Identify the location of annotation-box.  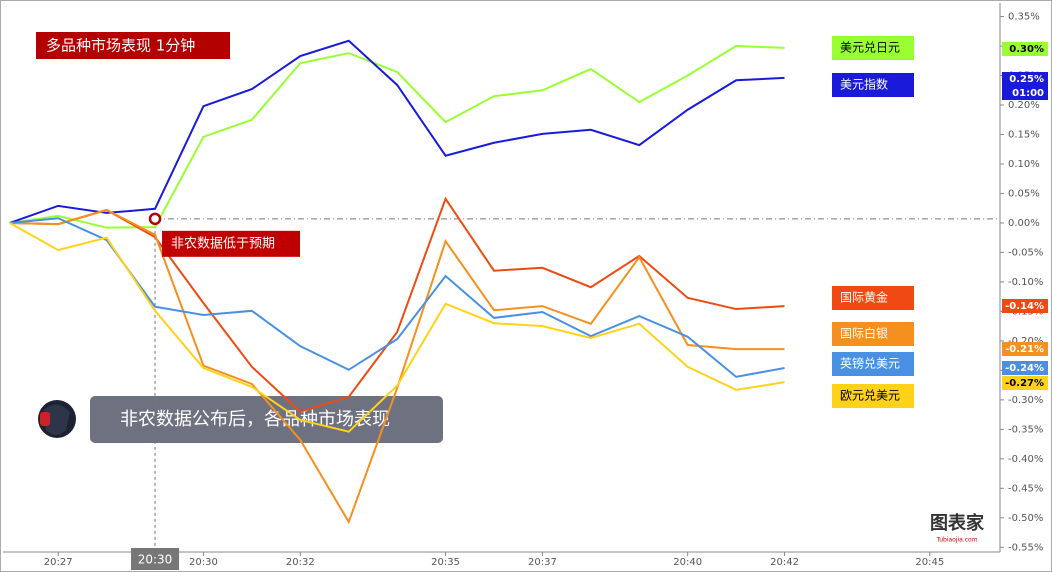
(231, 243).